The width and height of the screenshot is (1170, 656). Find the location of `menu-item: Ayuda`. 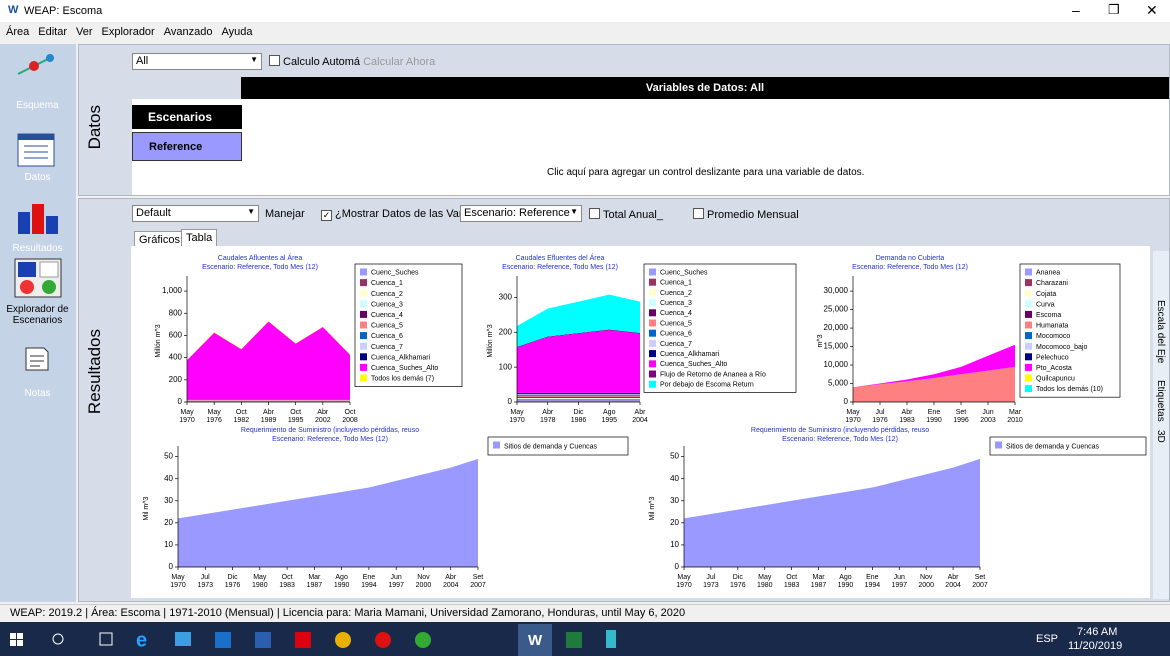

menu-item: Ayuda is located at coordinates (237, 32).